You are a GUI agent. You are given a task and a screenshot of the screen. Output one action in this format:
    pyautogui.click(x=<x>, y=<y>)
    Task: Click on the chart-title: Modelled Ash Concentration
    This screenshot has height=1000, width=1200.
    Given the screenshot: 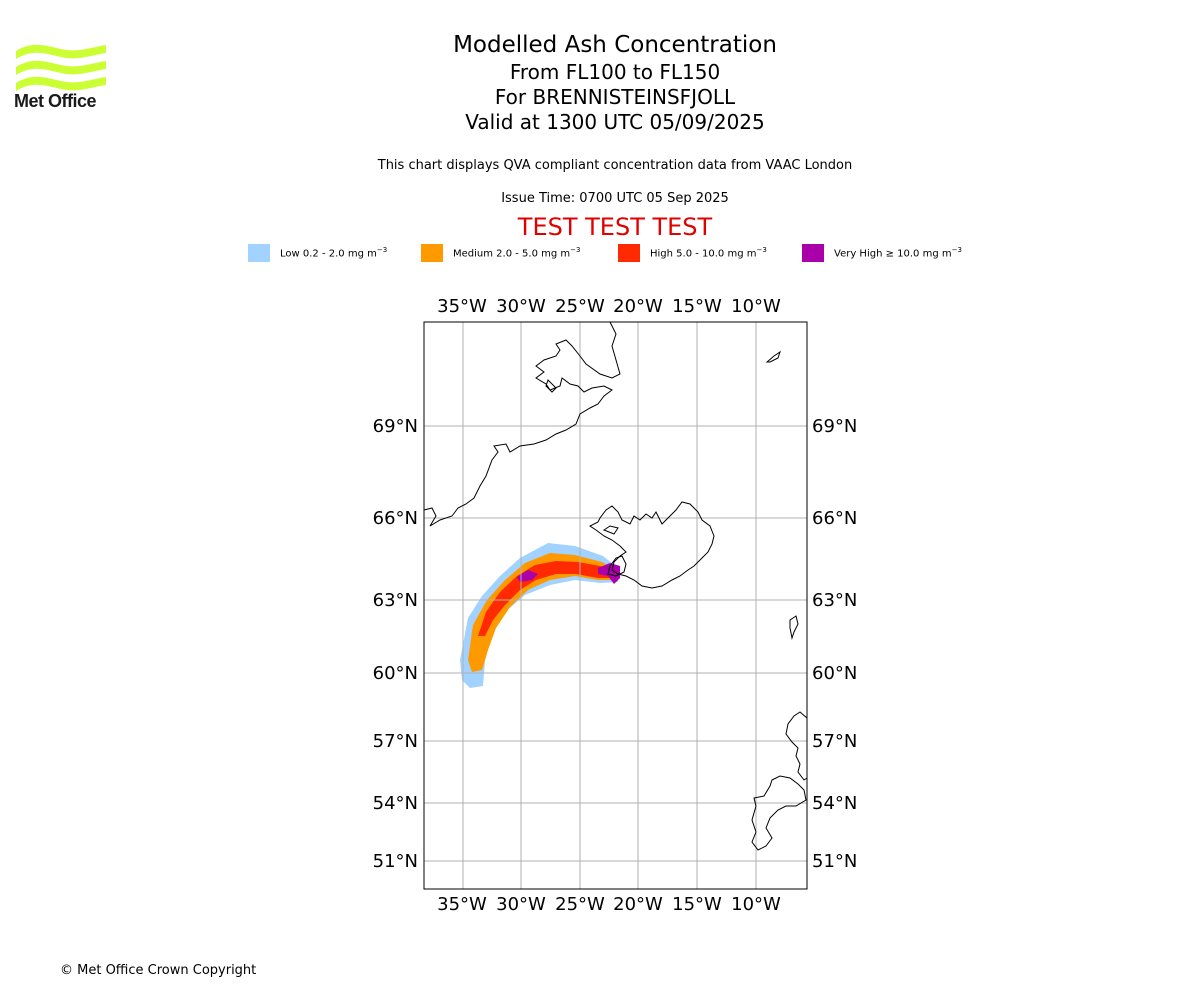 What is the action you would take?
    pyautogui.click(x=615, y=45)
    